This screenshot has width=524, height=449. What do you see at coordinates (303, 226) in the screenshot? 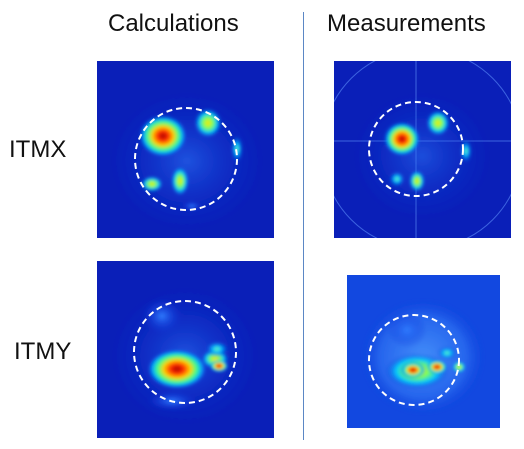
I see `column-divider` at bounding box center [303, 226].